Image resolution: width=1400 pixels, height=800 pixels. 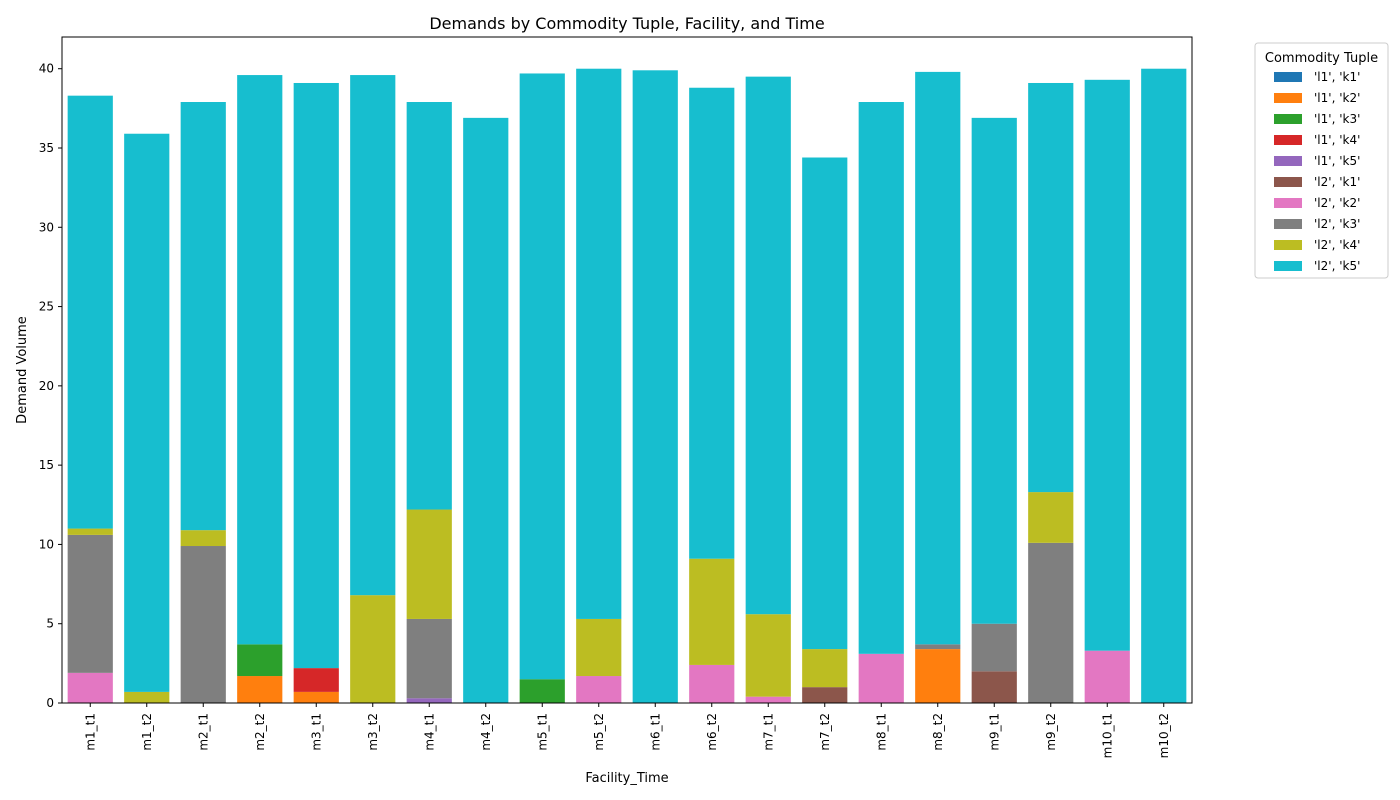 I want to click on bar-segment-m3_t1-s9, so click(x=316, y=375).